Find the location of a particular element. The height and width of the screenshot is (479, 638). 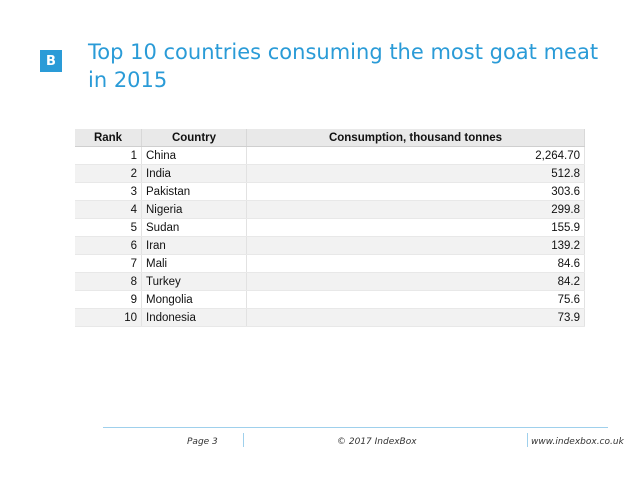

cell-consumption: 2,264.70 is located at coordinates (415, 155).